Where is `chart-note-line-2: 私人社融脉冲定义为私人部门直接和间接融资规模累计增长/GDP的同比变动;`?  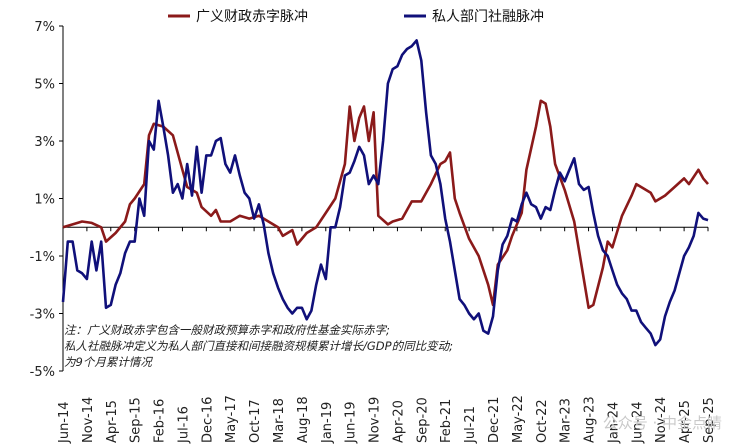
chart-note-line-2: 私人社融脉冲定义为私人部门直接和间接融资规模累计增长/GDP的同比变动; is located at coordinates (258, 346).